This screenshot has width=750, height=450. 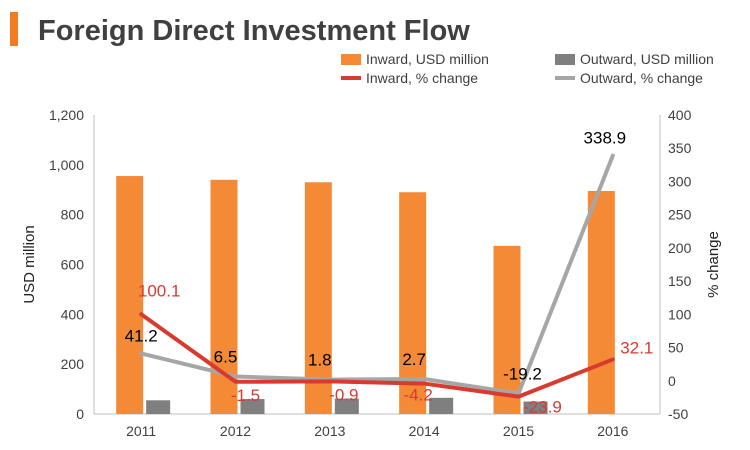 I want to click on title-accent-bar, so click(x=14, y=29).